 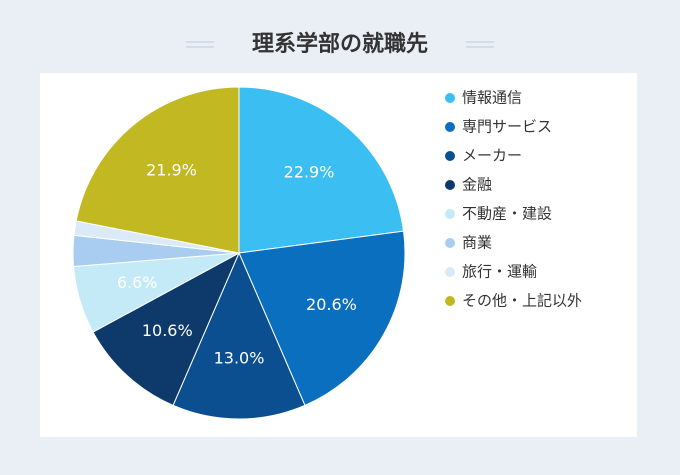 I want to click on legend-label: 旅行・運輸, so click(x=499, y=272).